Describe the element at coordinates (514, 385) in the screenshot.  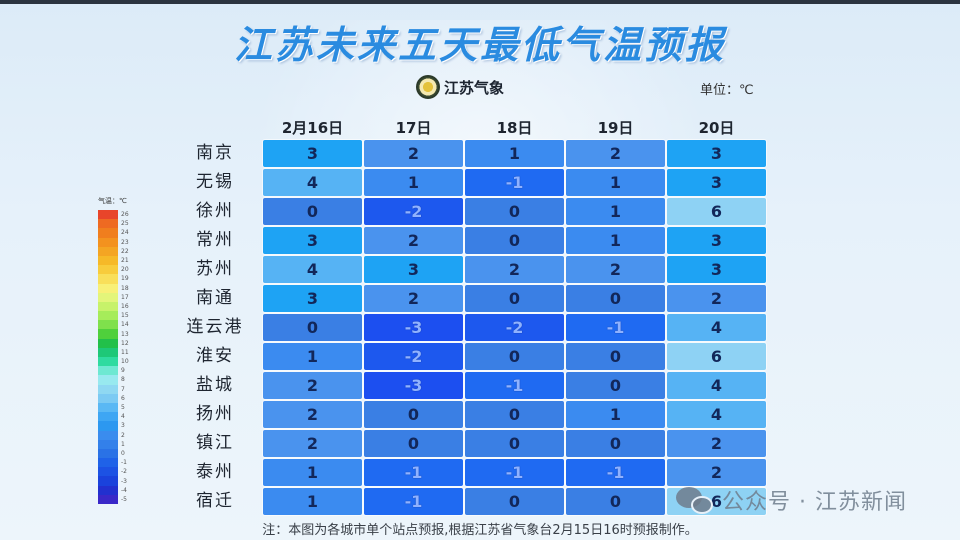
I see `table-row: 2 -3 -1 0 4` at that location.